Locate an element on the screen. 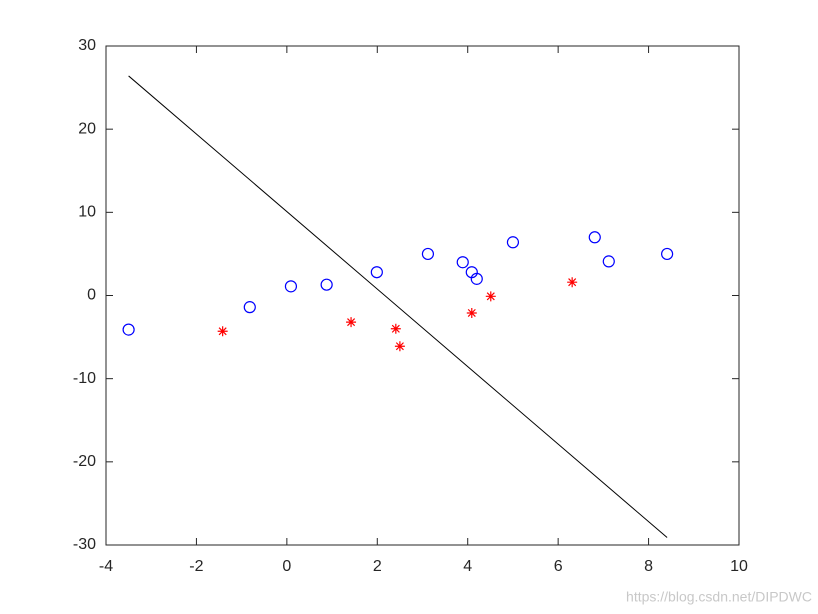 The image size is (818, 614). y-tick-label: 20 is located at coordinates (87, 128).